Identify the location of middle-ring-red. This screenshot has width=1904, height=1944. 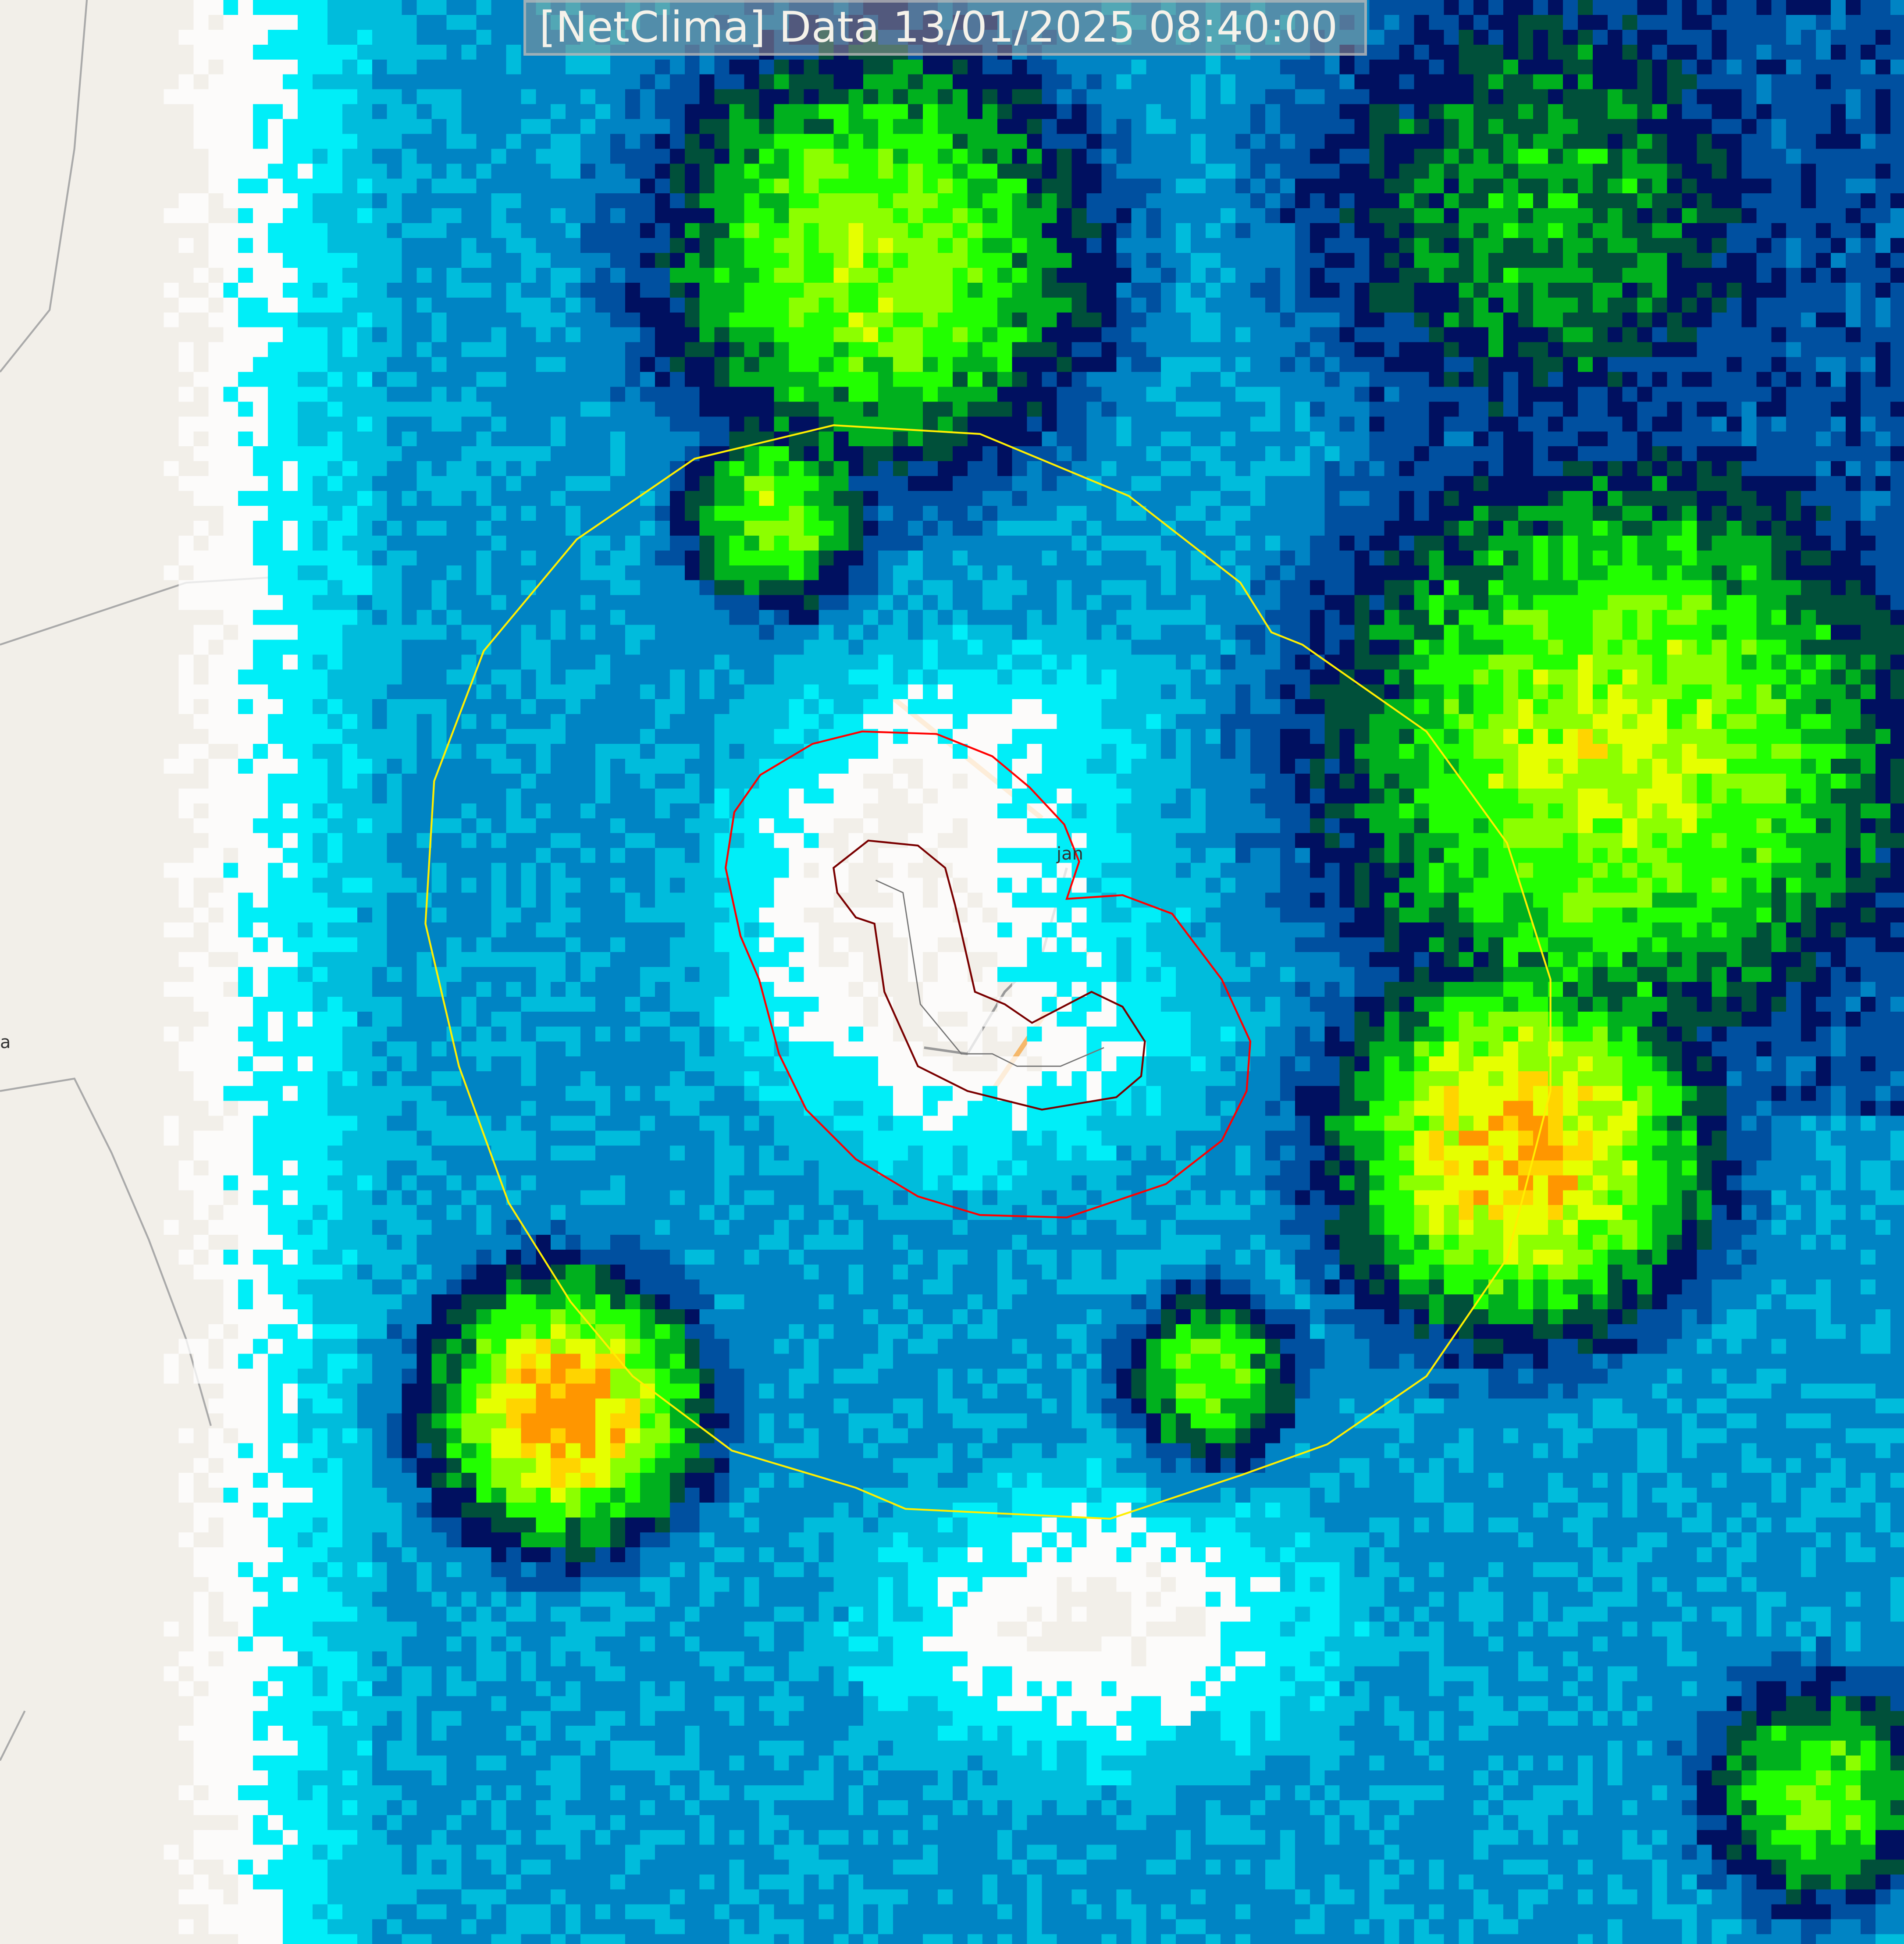
(988, 974).